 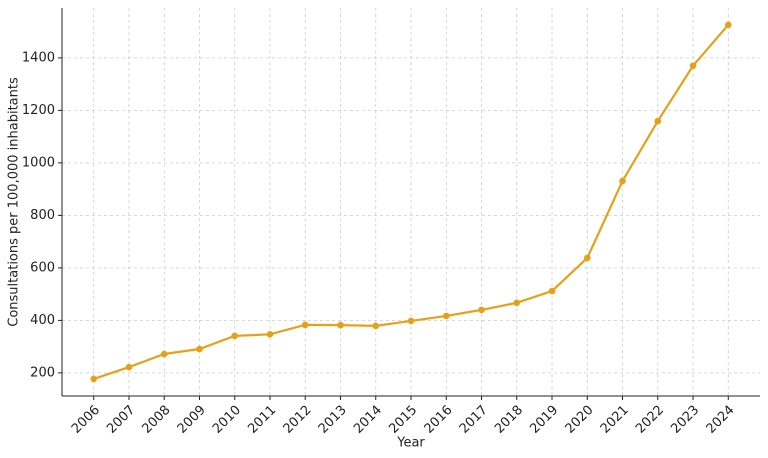 What do you see at coordinates (298, 420) in the screenshot?
I see `x-tick-label: 2012` at bounding box center [298, 420].